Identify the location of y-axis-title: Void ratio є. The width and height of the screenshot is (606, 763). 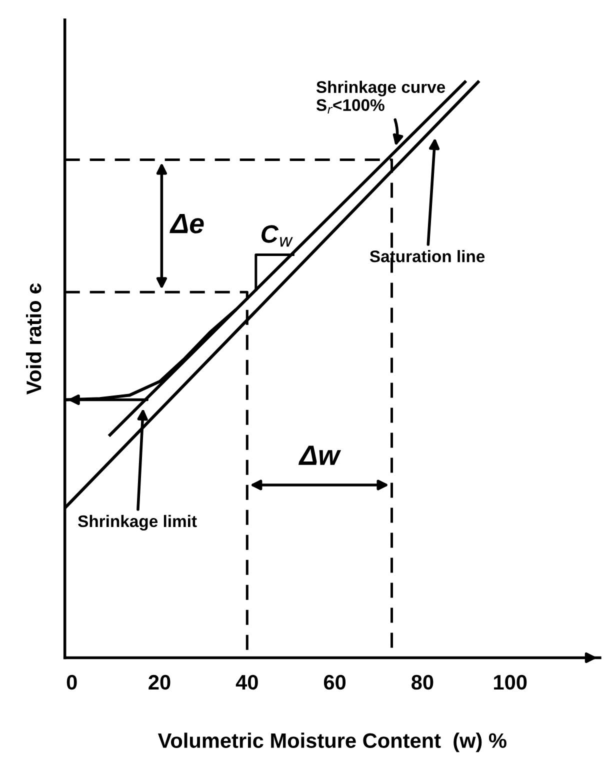
(34, 339).